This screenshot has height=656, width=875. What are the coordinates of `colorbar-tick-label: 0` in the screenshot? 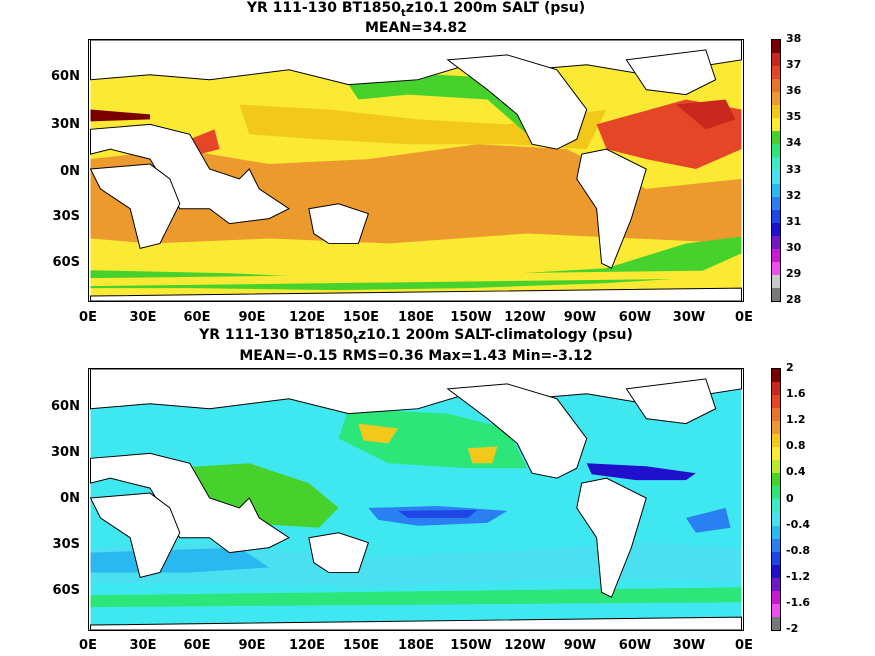 It's located at (790, 498).